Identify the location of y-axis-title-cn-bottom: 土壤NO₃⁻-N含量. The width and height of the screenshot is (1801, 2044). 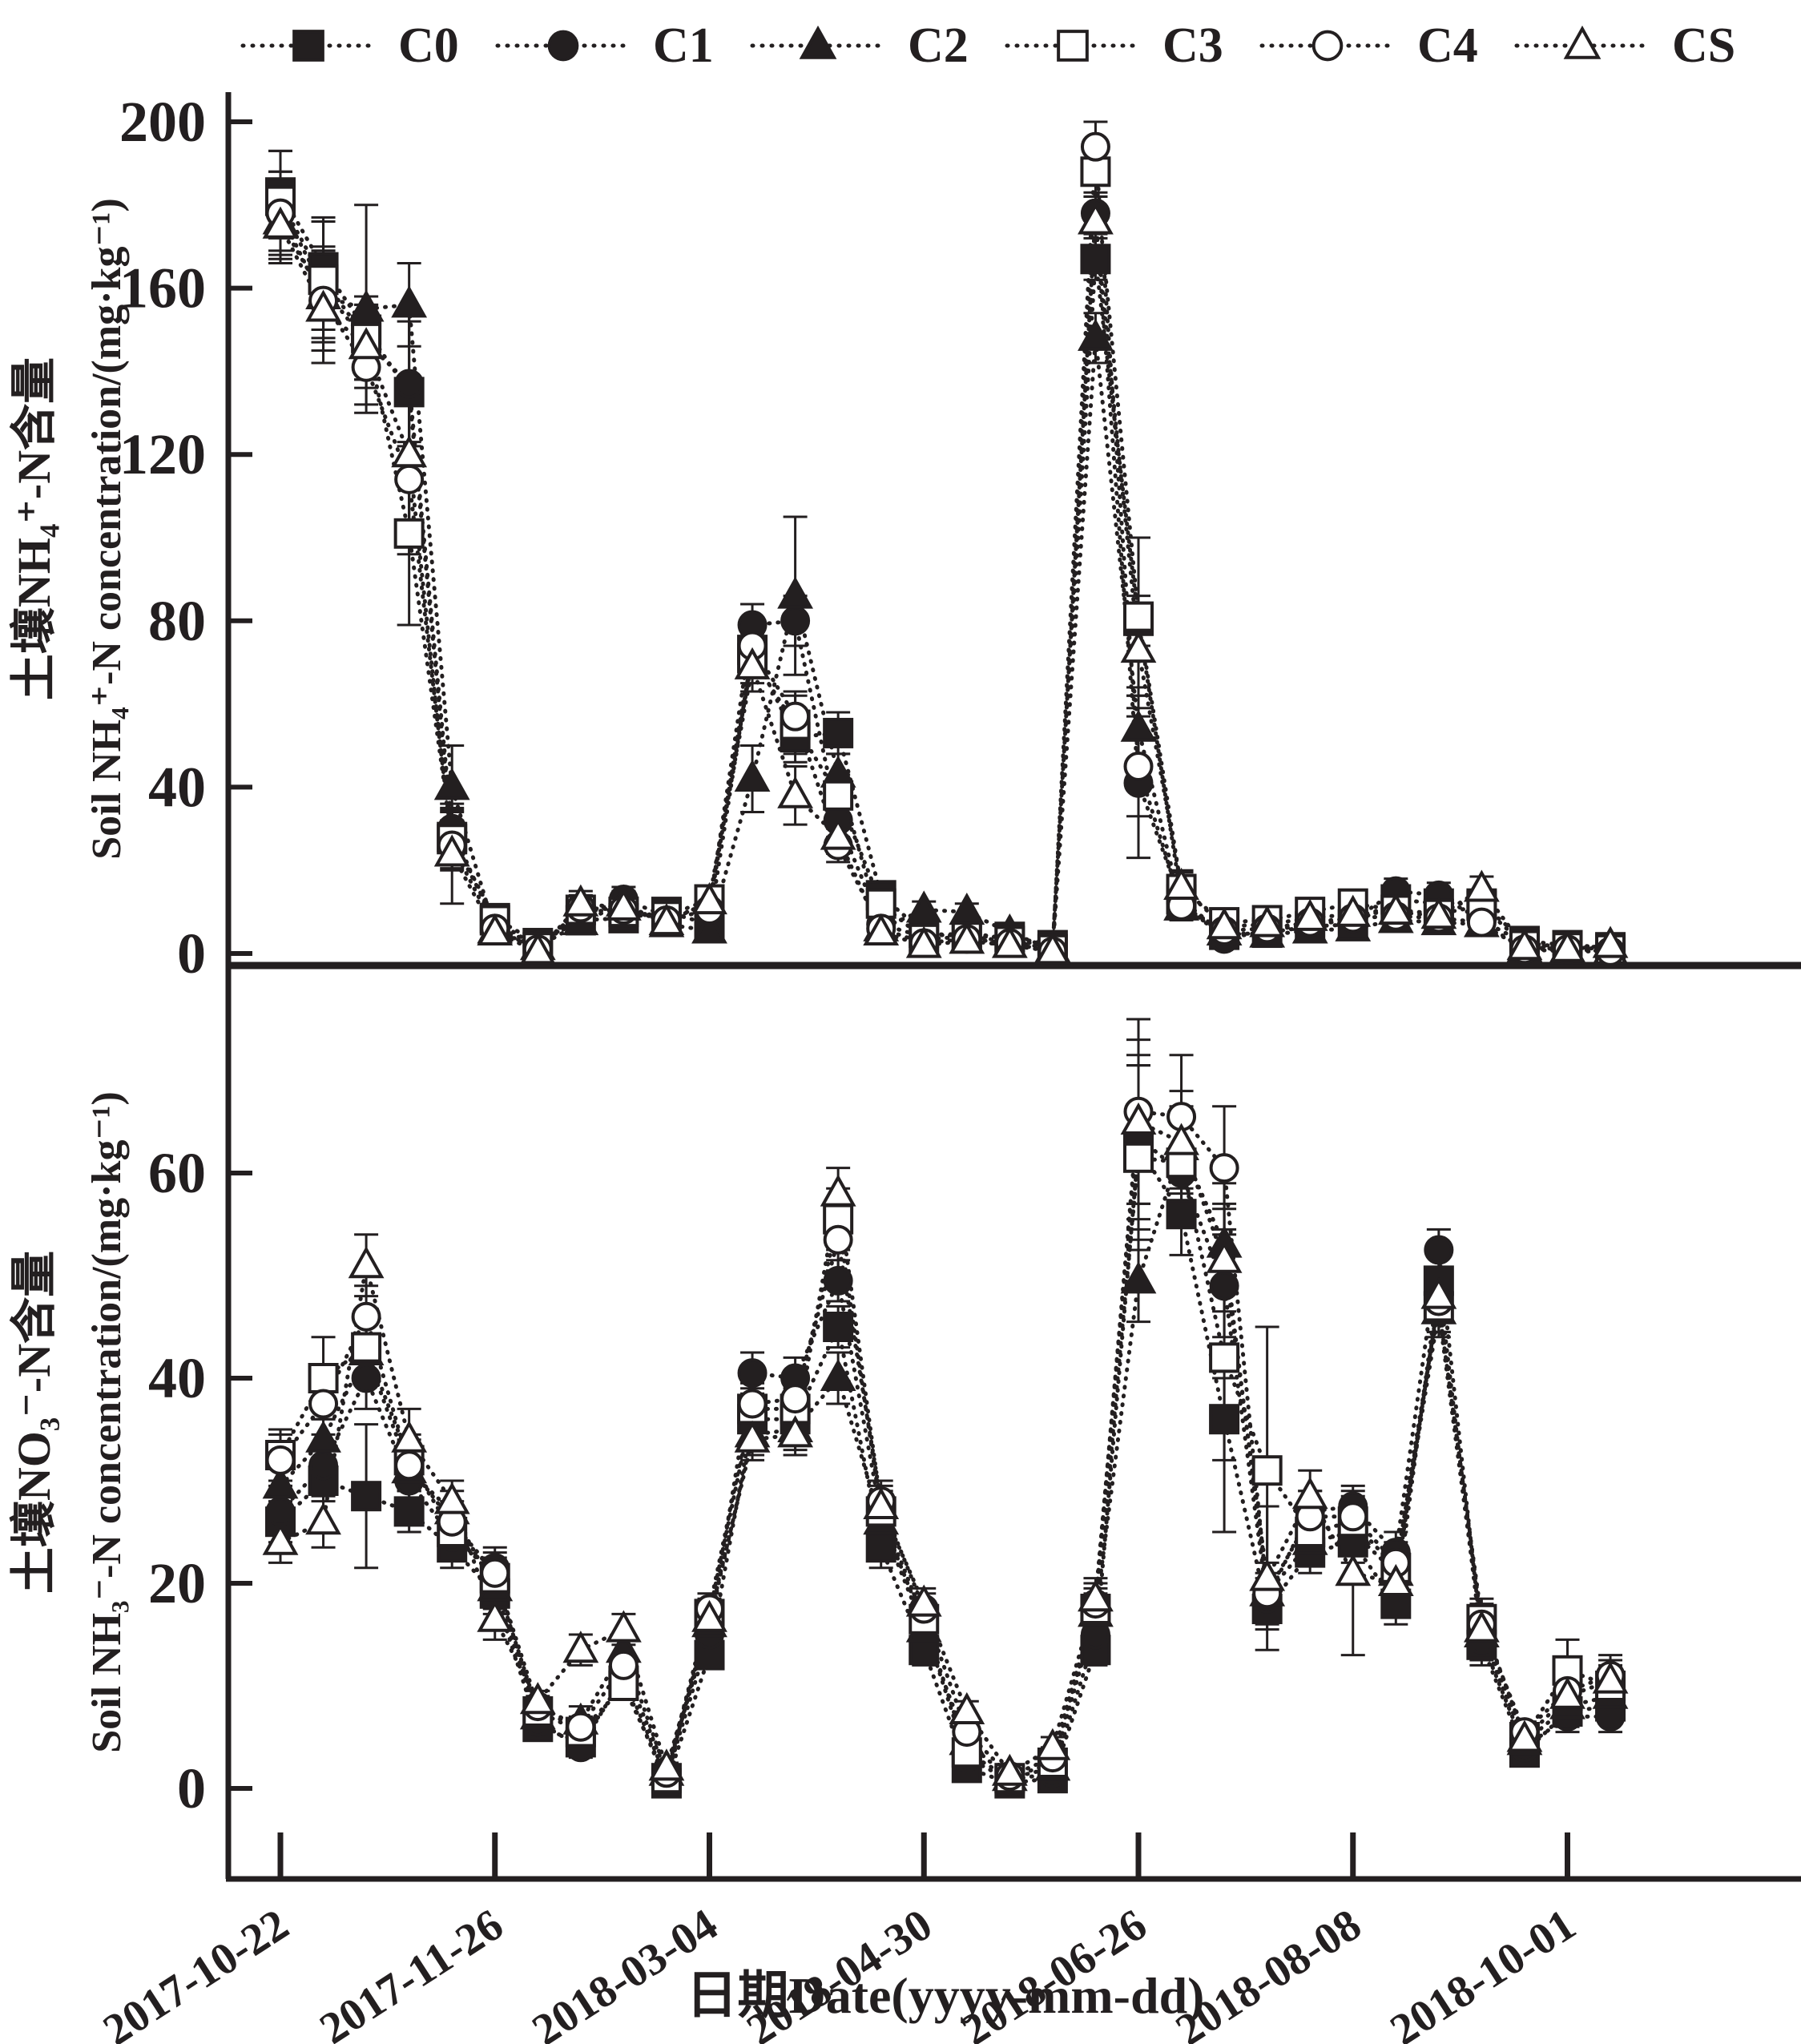
(34, 1422).